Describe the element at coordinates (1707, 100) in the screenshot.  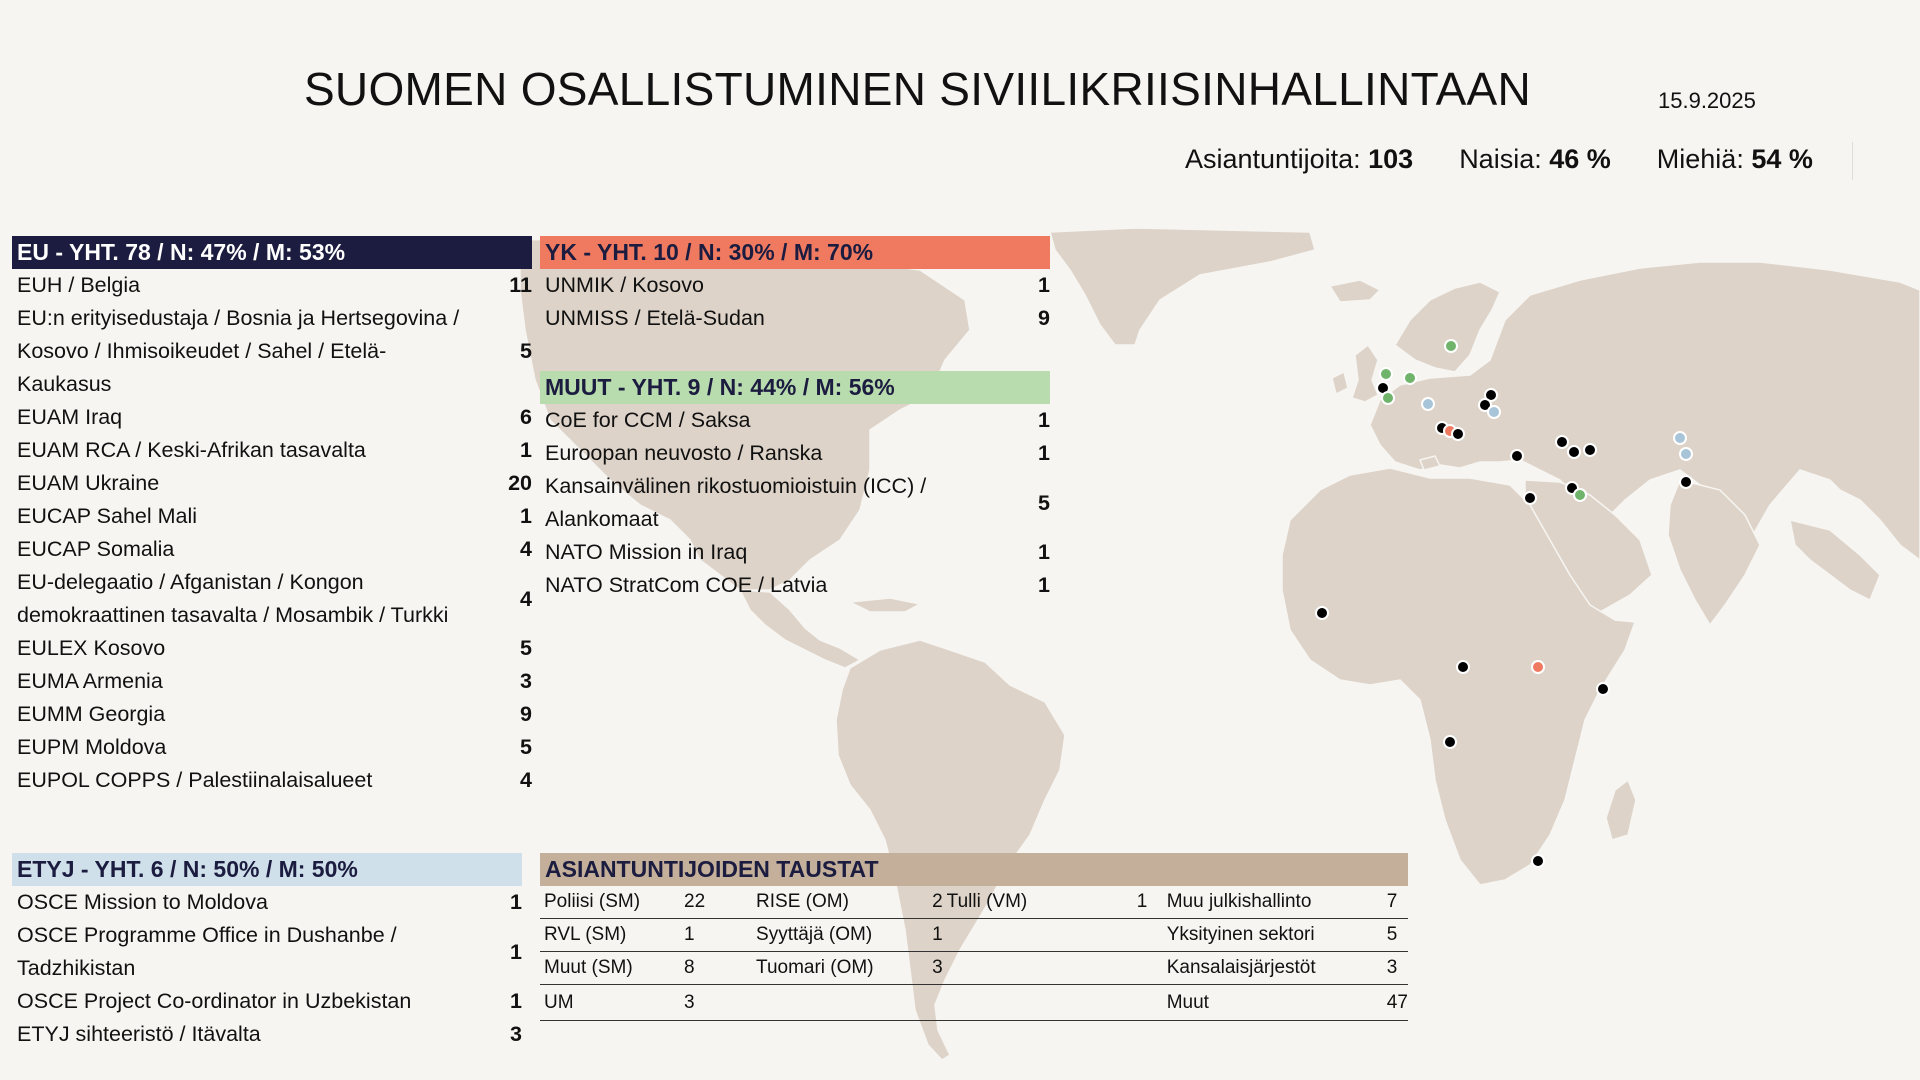
I see `report-date: 15.9.2025` at that location.